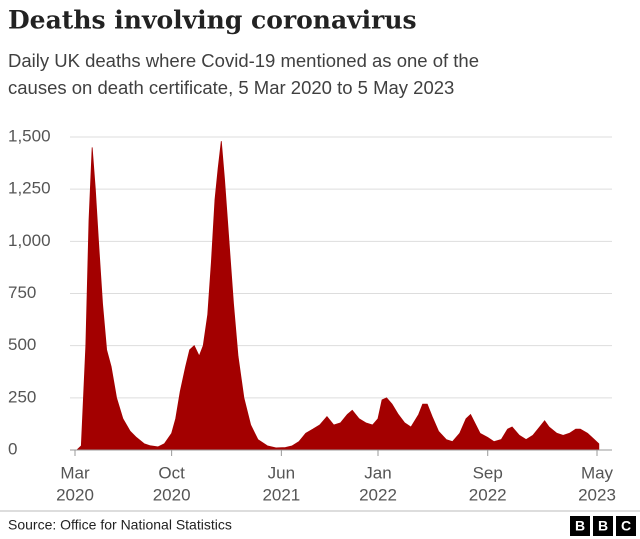  I want to click on x-tick-label: Sep, so click(488, 472).